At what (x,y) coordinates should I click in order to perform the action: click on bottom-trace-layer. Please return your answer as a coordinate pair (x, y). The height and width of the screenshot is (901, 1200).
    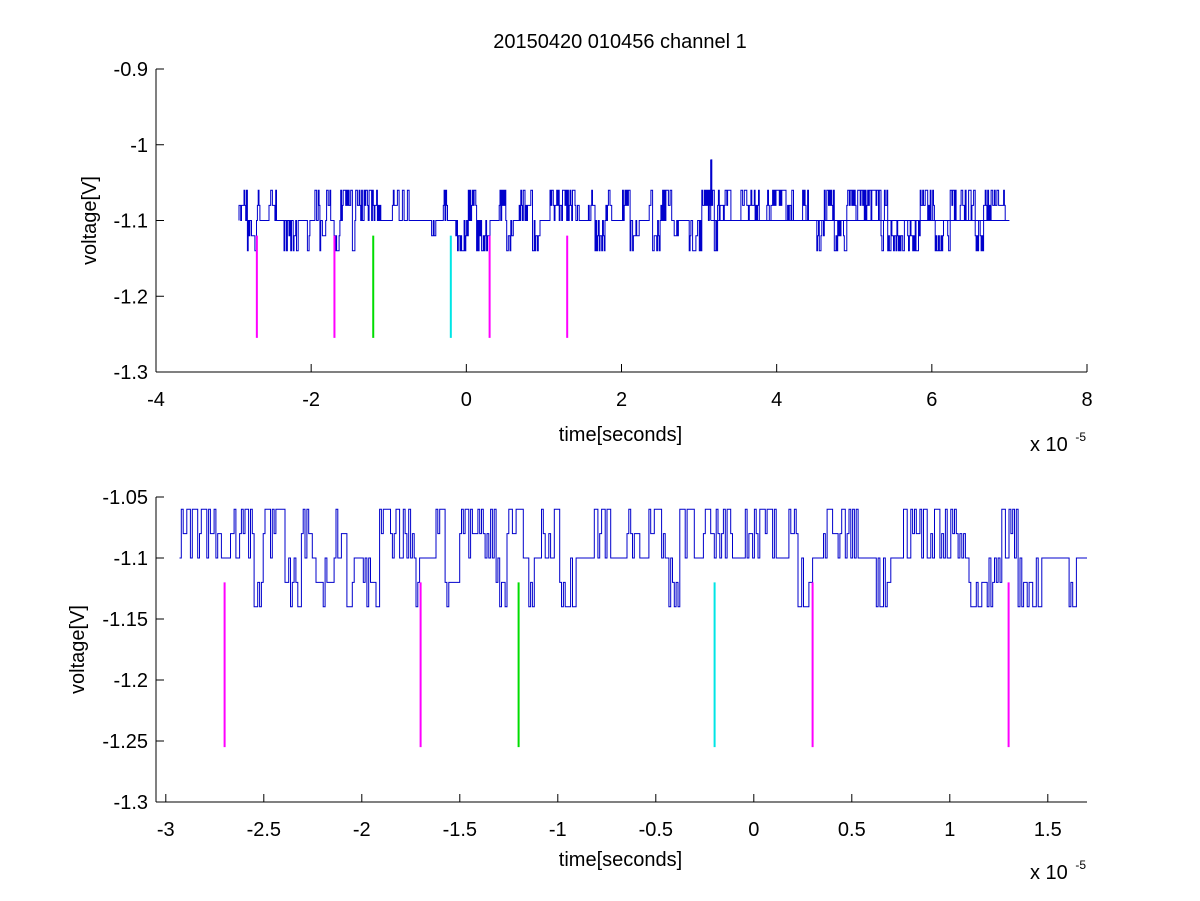
    Looking at the image, I should click on (633, 558).